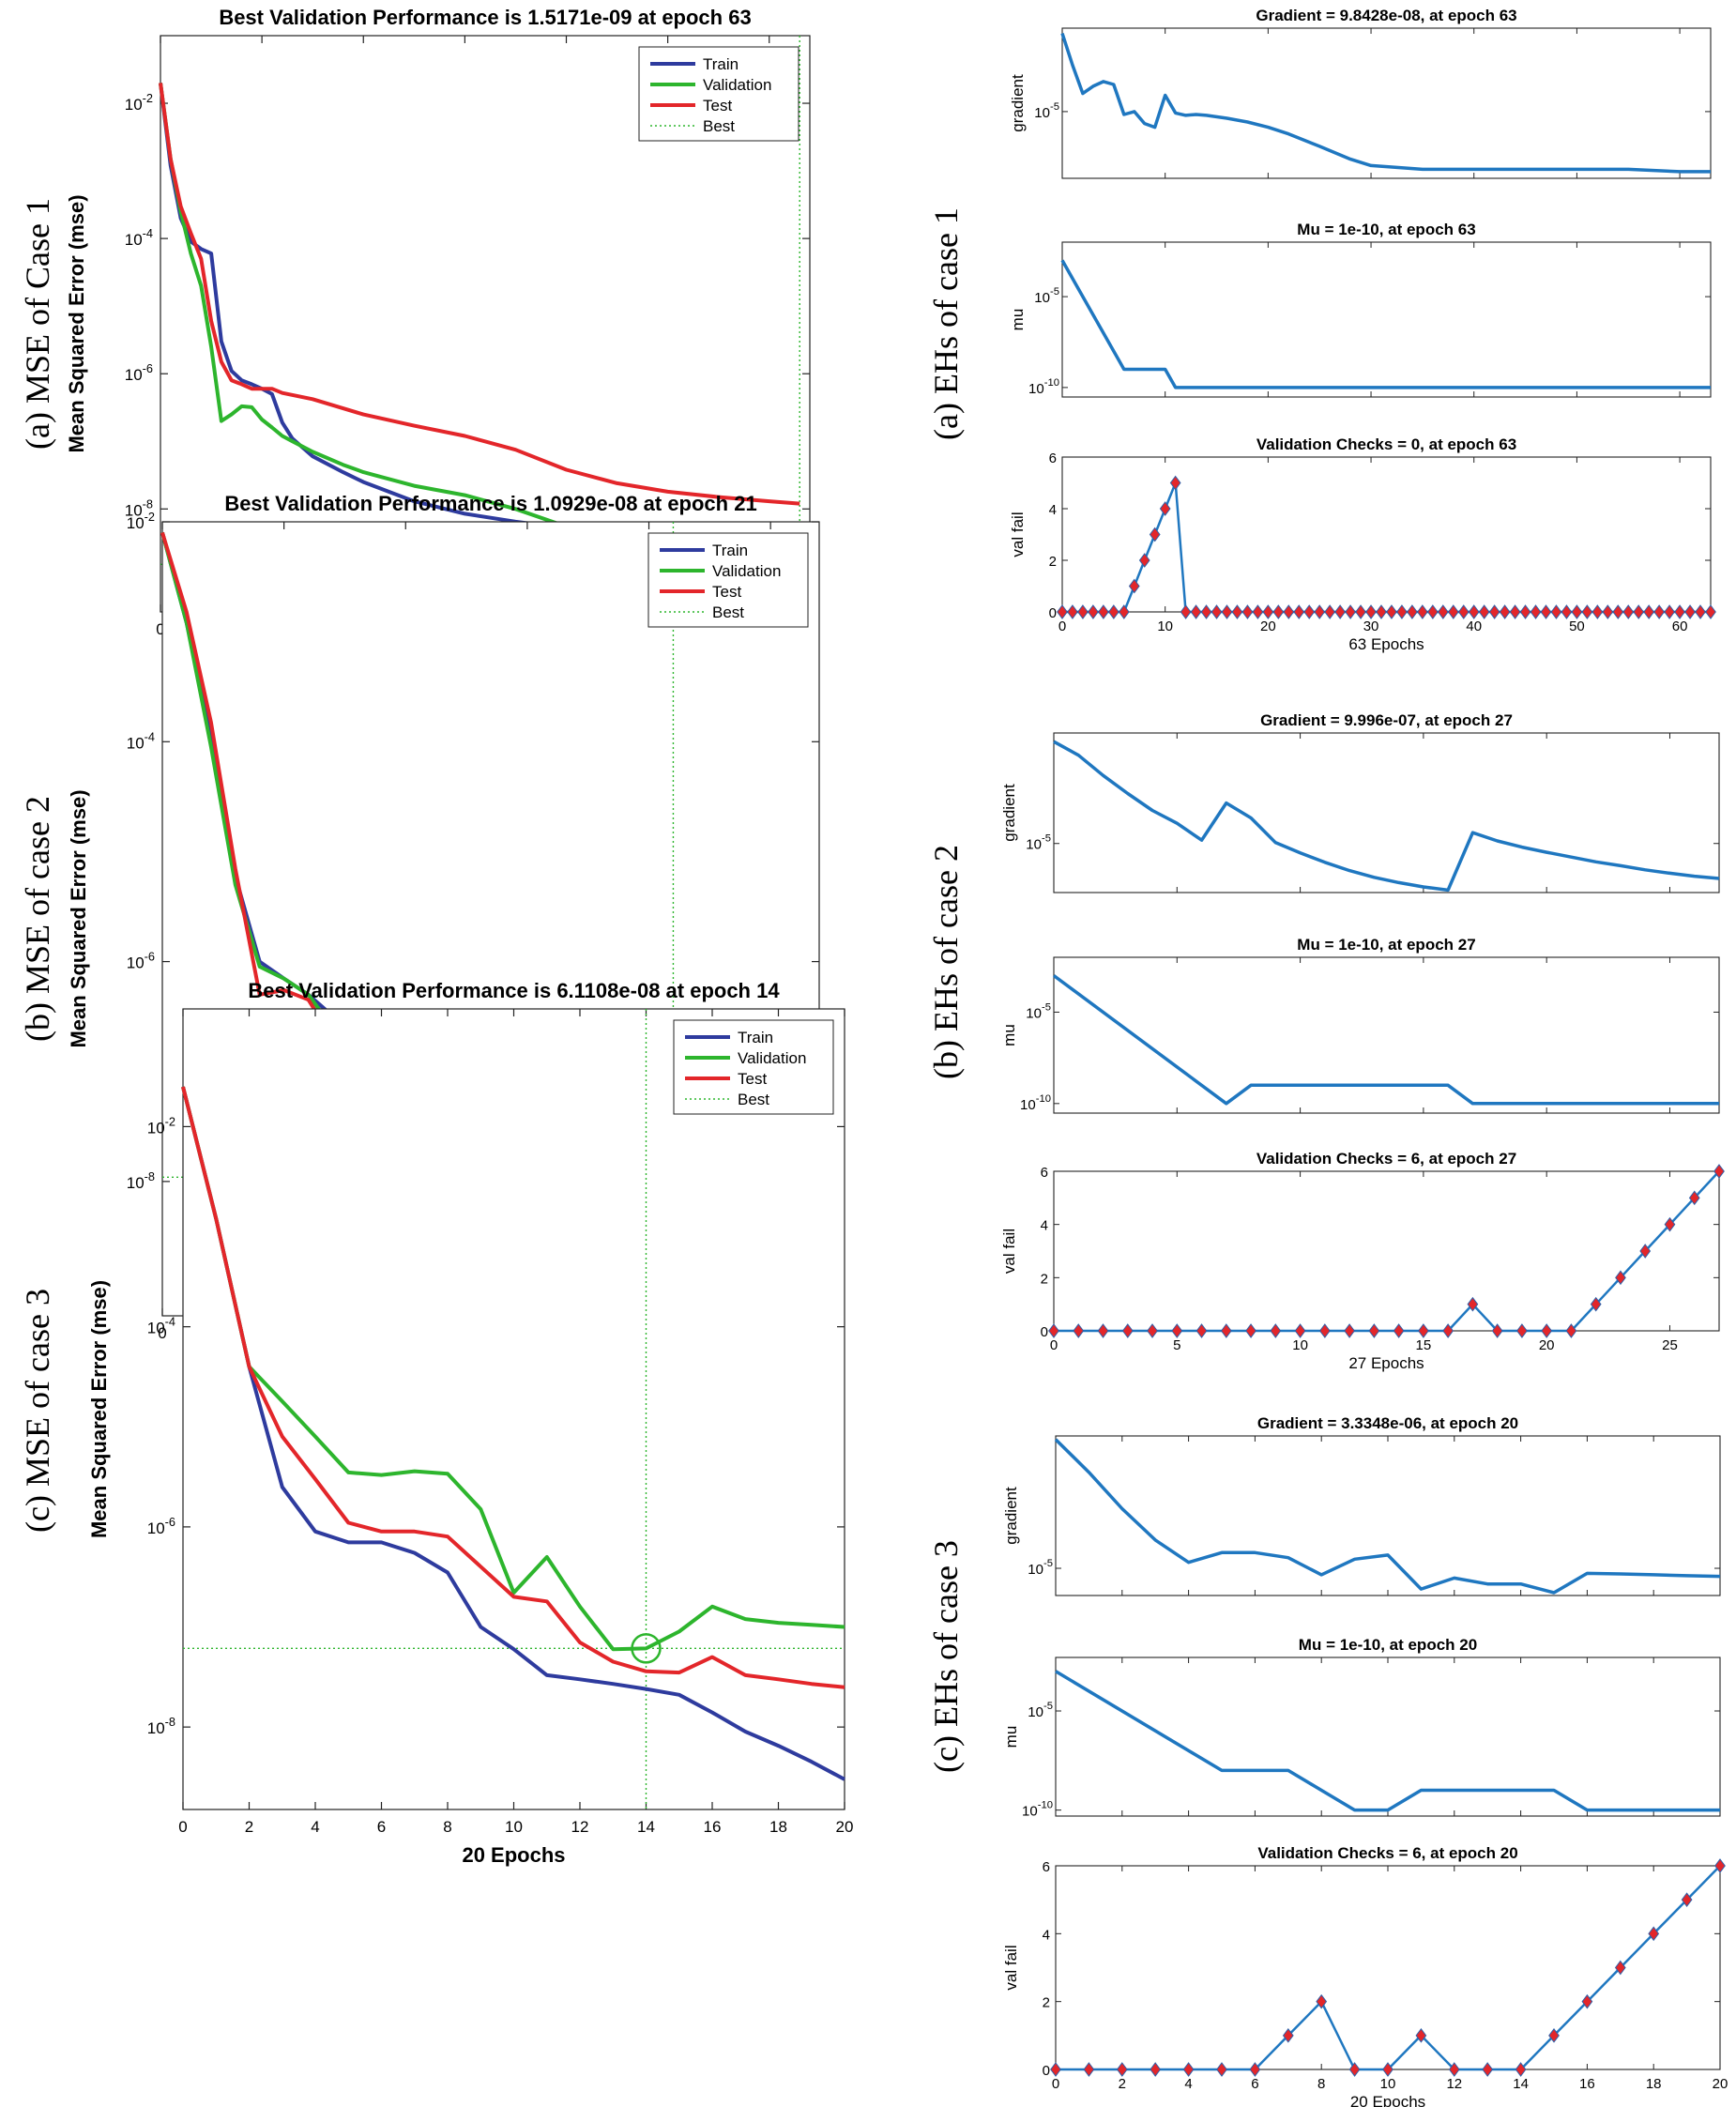 The image size is (1736, 2107). Describe the element at coordinates (1018, 534) in the screenshot. I see `eh1-panel3-y-axis-label: val fail` at that location.